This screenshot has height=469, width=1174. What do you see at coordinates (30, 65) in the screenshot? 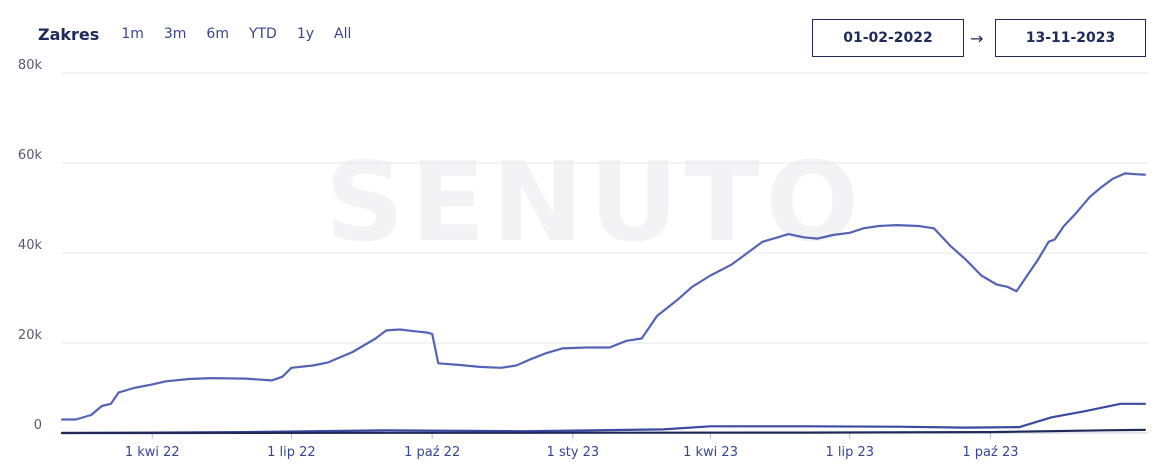
I see `y-tick-label: 80k` at bounding box center [30, 65].